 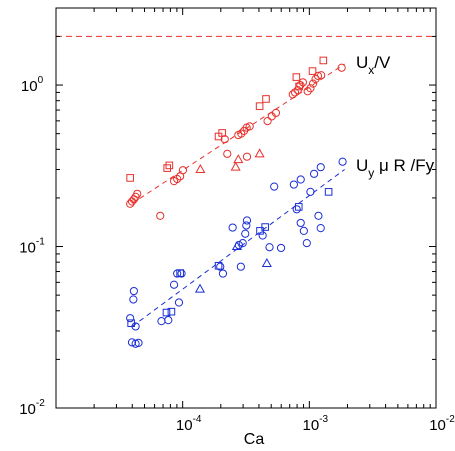 I want to click on annotation-uy: Uy μ R /Fy, so click(x=395, y=168).